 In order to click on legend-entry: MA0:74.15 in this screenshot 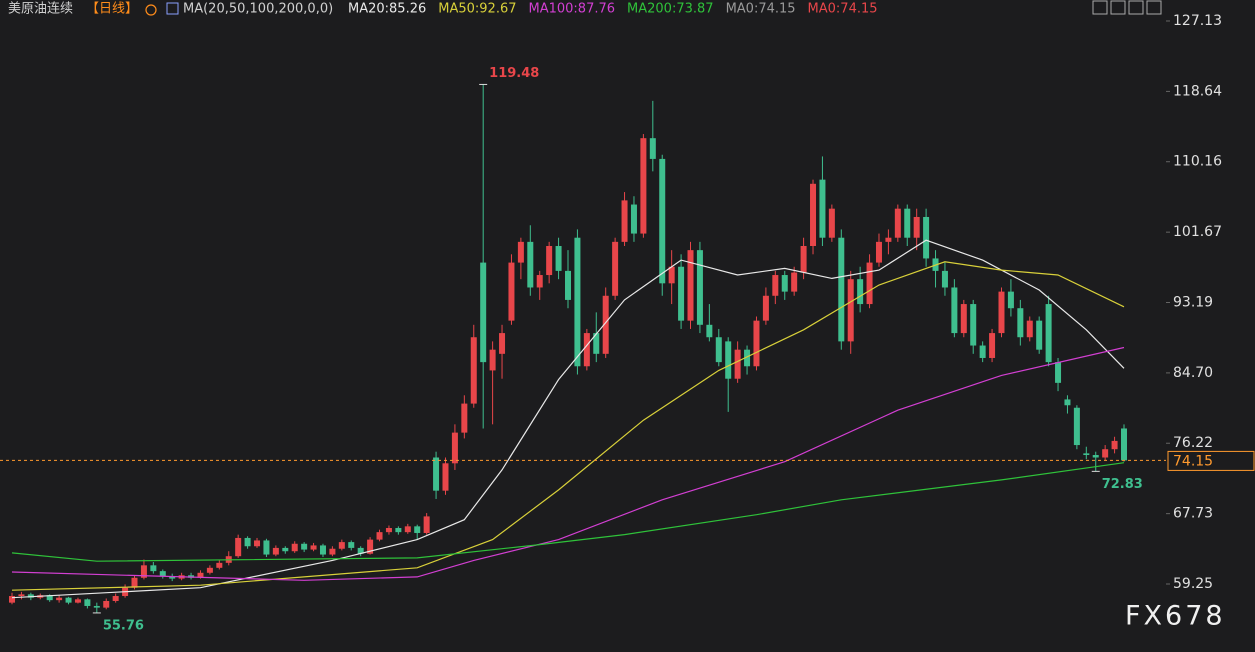, I will do `click(843, 9)`.